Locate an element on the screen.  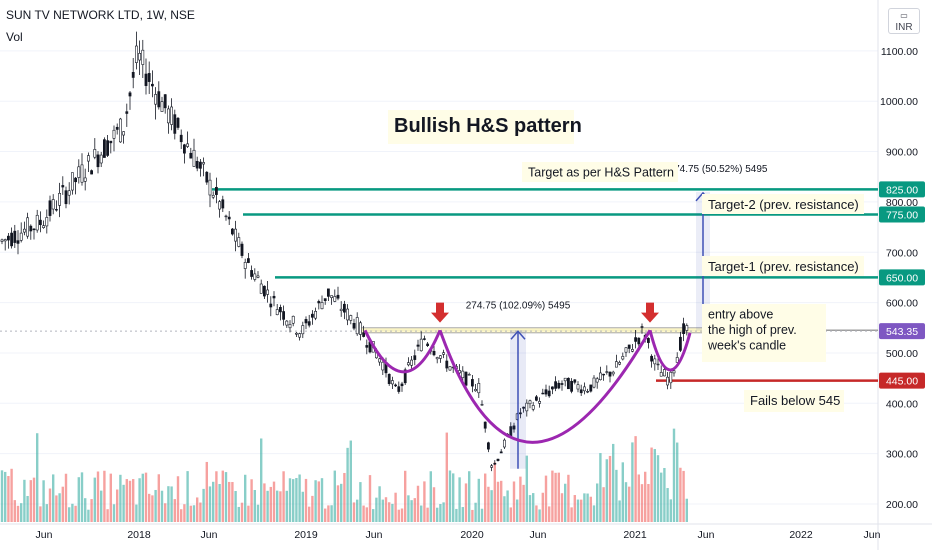
volume-indicator-label: Vol is located at coordinates (14, 37).